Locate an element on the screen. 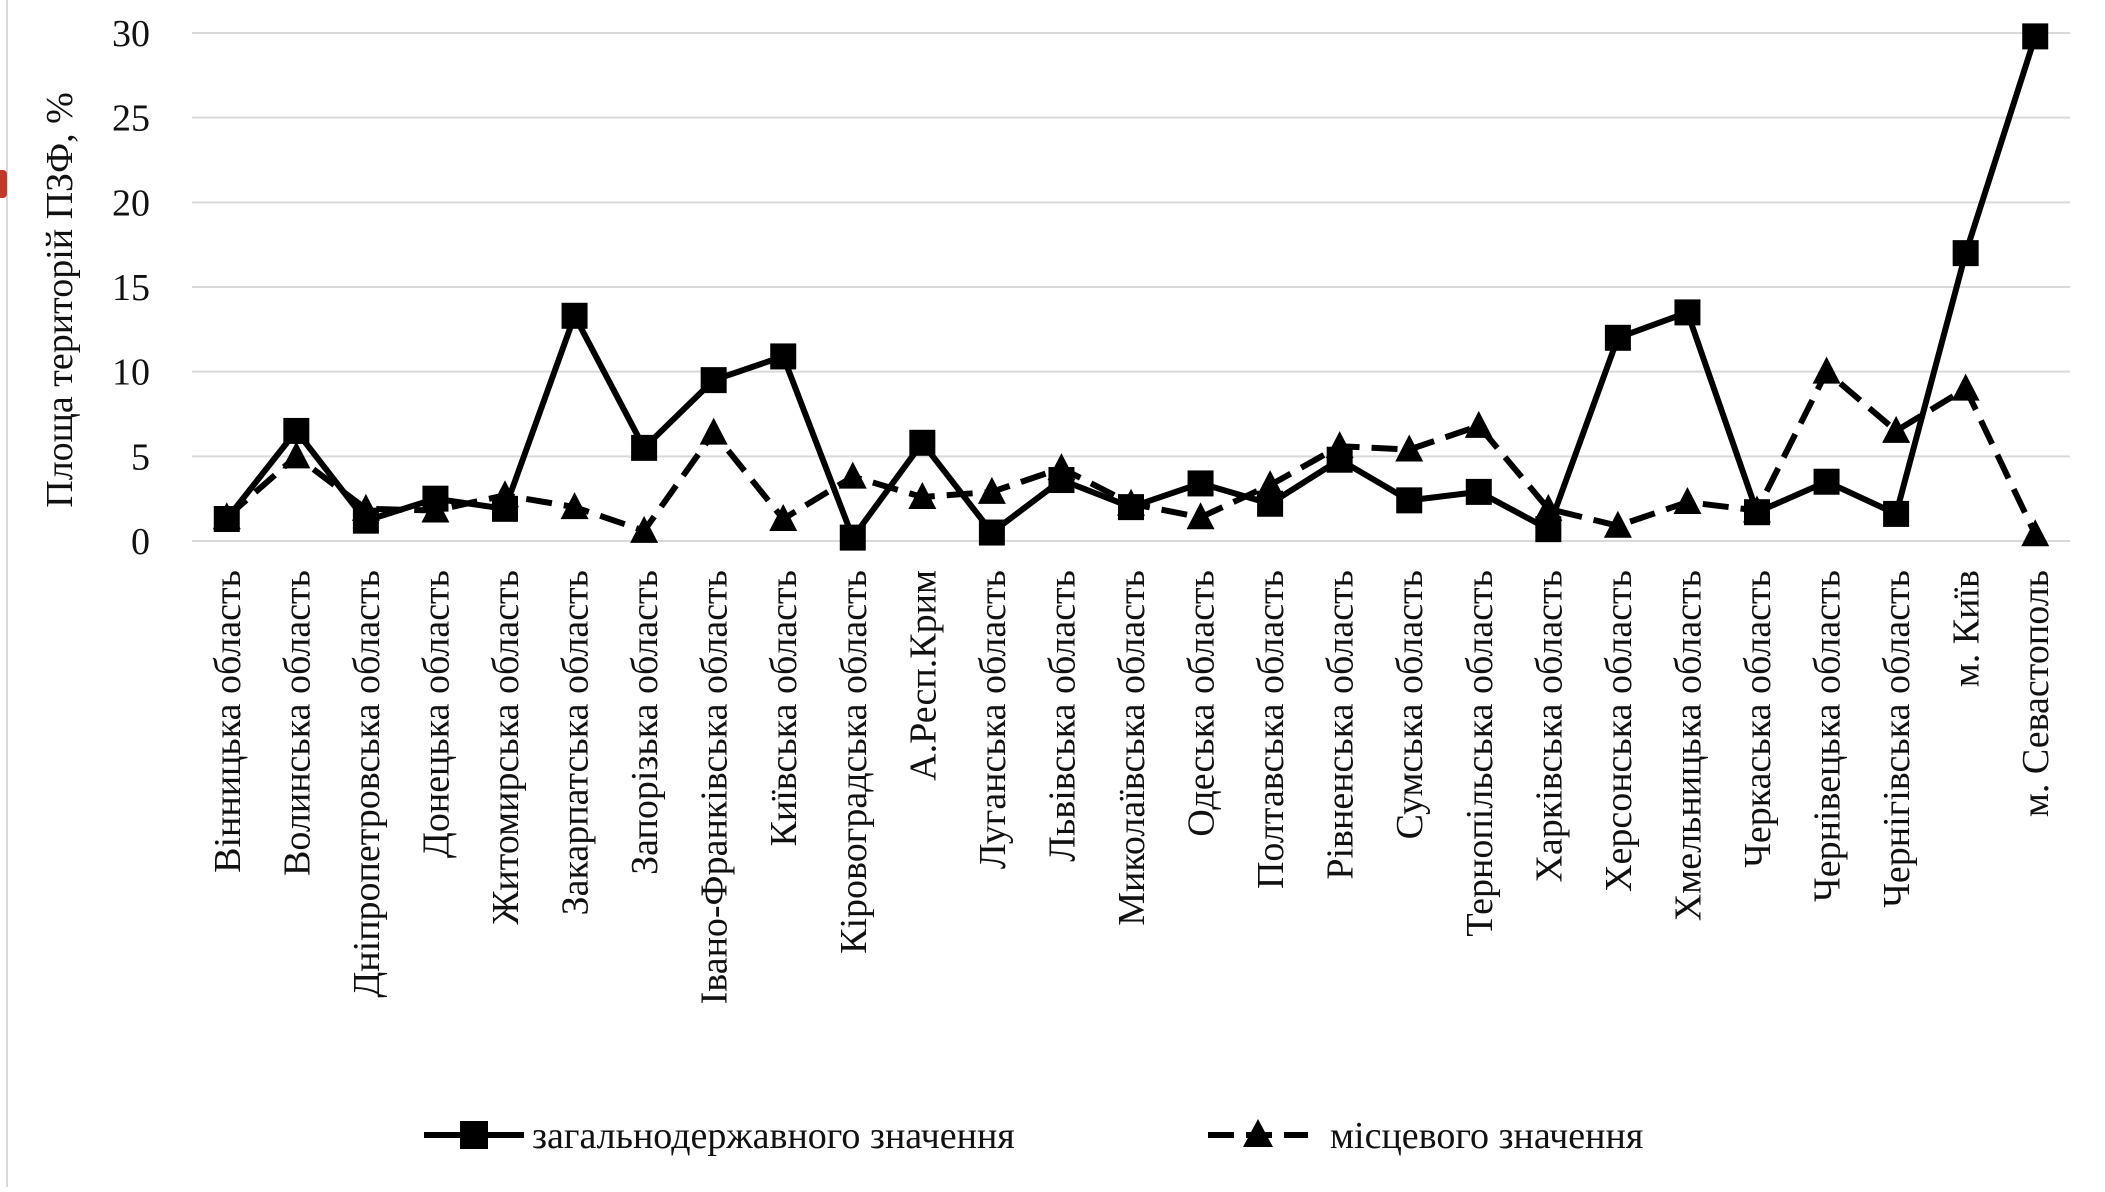  x-tick-label: Івано-Франківська область is located at coordinates (715, 787).